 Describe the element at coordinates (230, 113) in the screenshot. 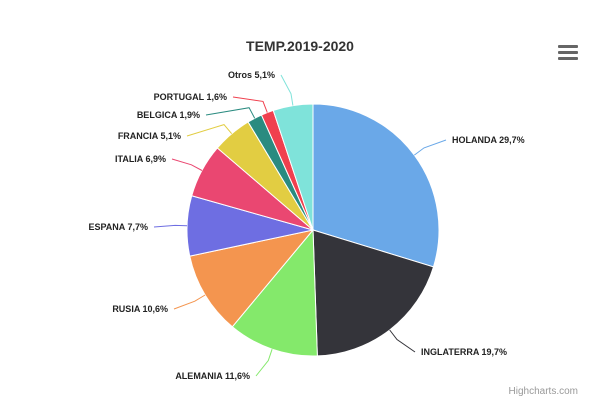

I see `connector-belgica` at that location.